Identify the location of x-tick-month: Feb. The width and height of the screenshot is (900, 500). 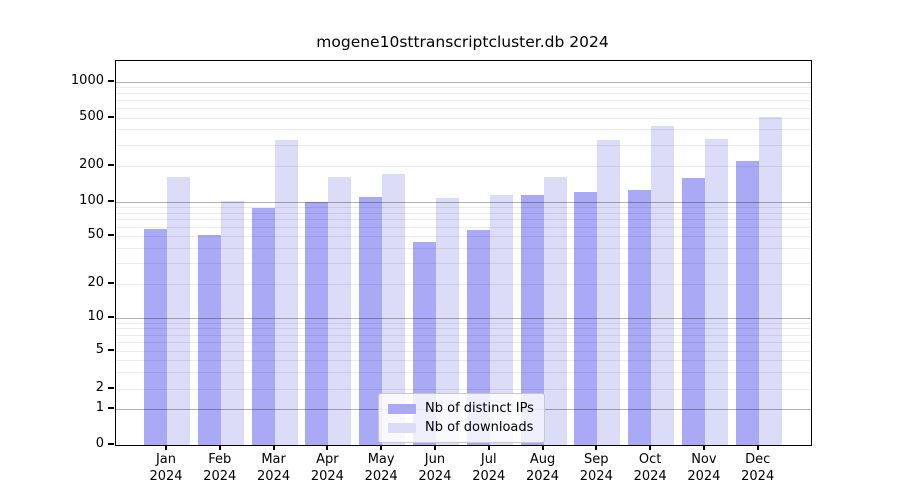
(220, 459).